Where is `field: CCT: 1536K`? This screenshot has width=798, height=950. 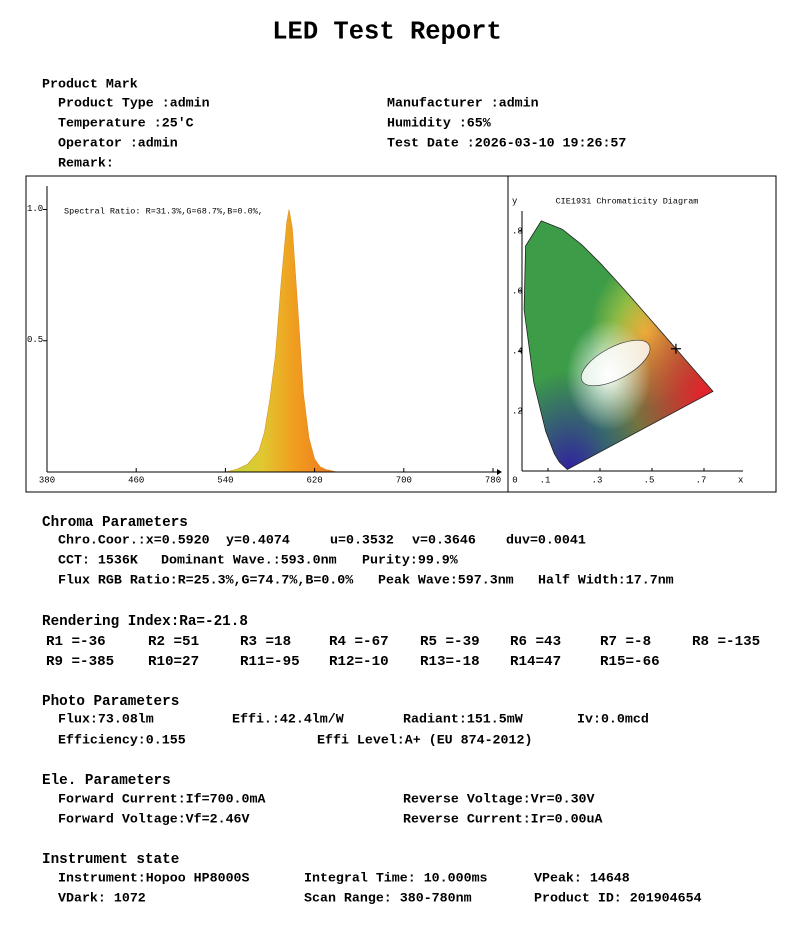 field: CCT: 1536K is located at coordinates (98, 560).